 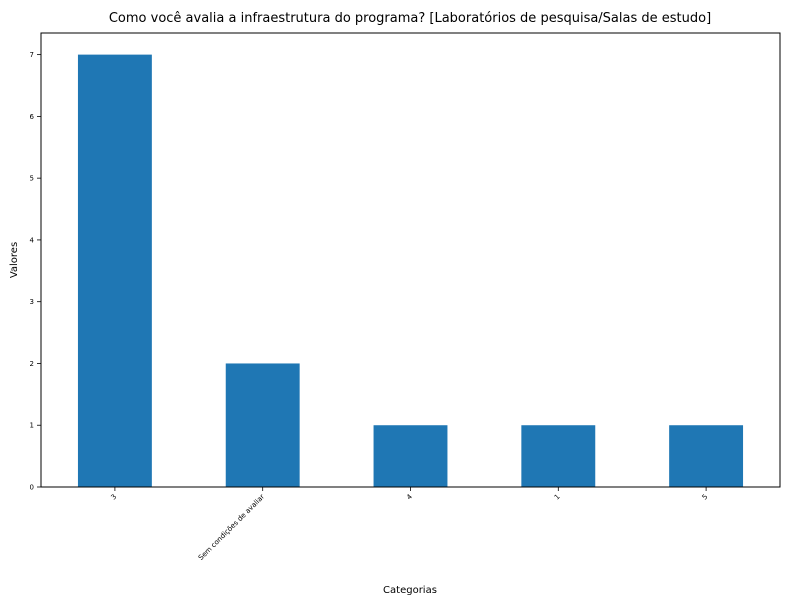 I want to click on x-tick-label-3: 1, so click(x=557, y=497).